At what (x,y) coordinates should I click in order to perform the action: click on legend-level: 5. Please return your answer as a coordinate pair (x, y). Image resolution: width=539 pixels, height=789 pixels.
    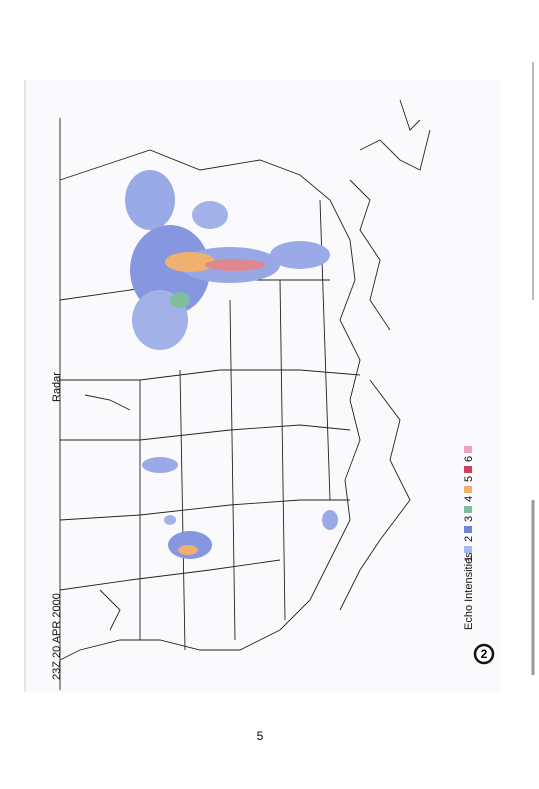
    Looking at the image, I should click on (469, 479).